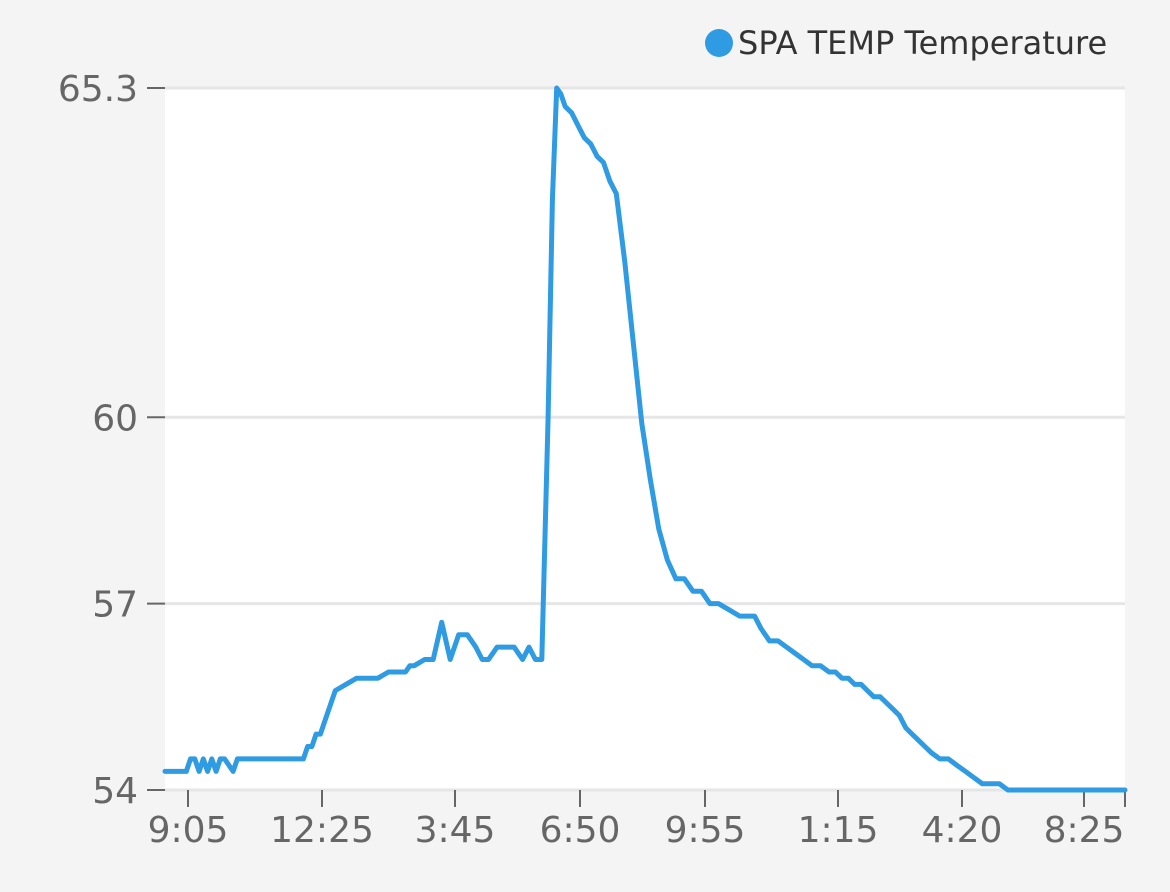 This screenshot has width=1170, height=892. I want to click on legend: SPA TEMP Temperature, so click(906, 43).